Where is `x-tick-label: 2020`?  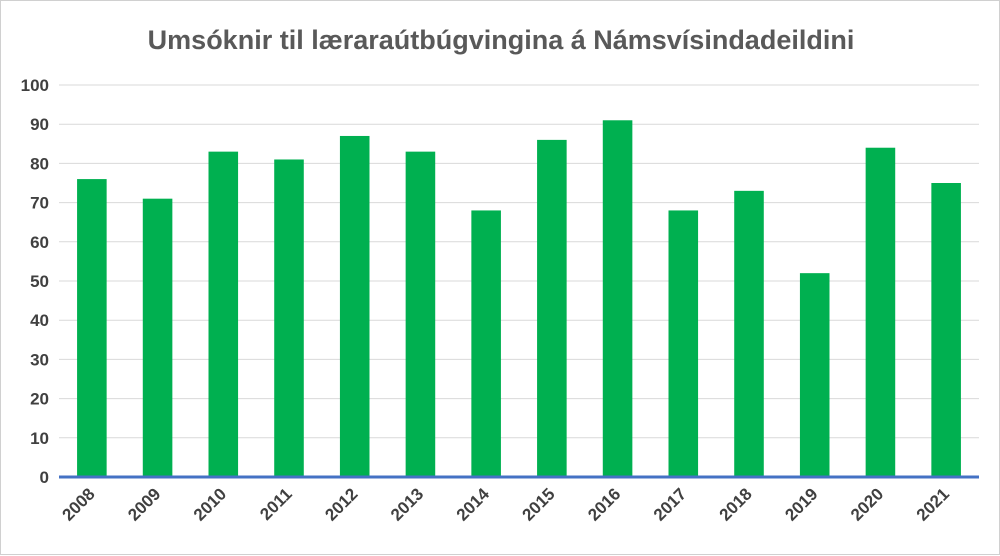 x-tick-label: 2020 is located at coordinates (867, 504).